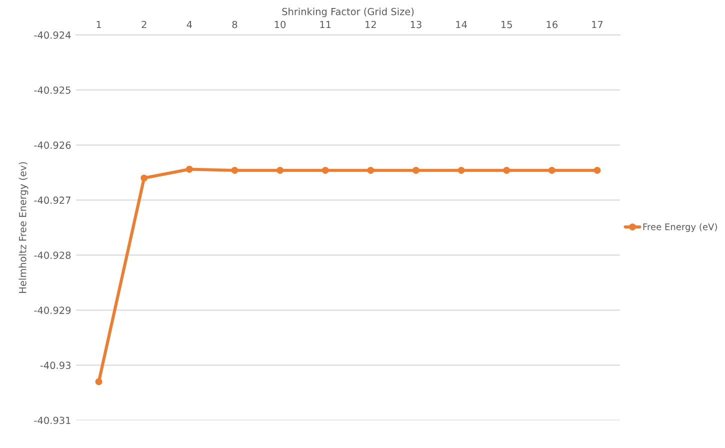 The width and height of the screenshot is (725, 448). What do you see at coordinates (461, 24) in the screenshot?
I see `x-tick-label: 14` at bounding box center [461, 24].